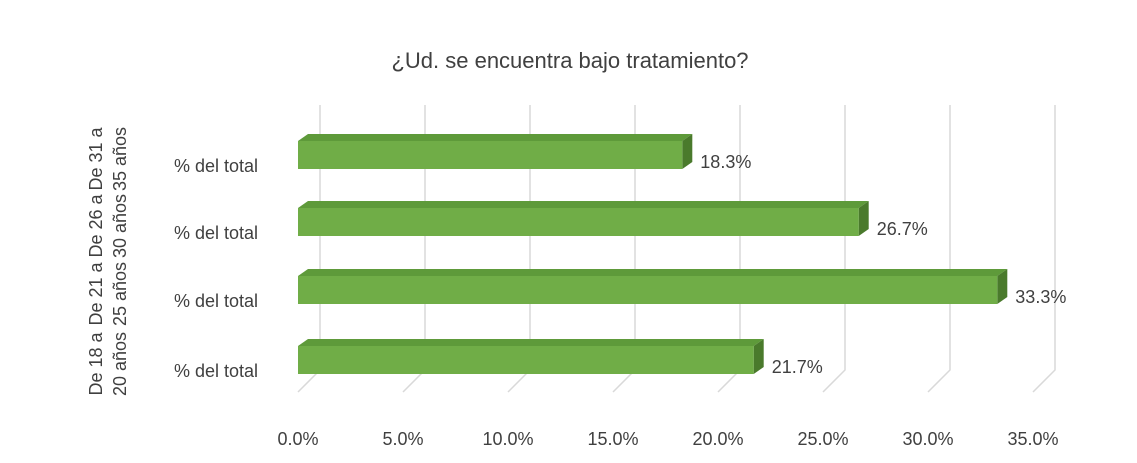 The height and width of the screenshot is (463, 1137). I want to click on group-label: De 21 a 25 años, so click(108, 294).